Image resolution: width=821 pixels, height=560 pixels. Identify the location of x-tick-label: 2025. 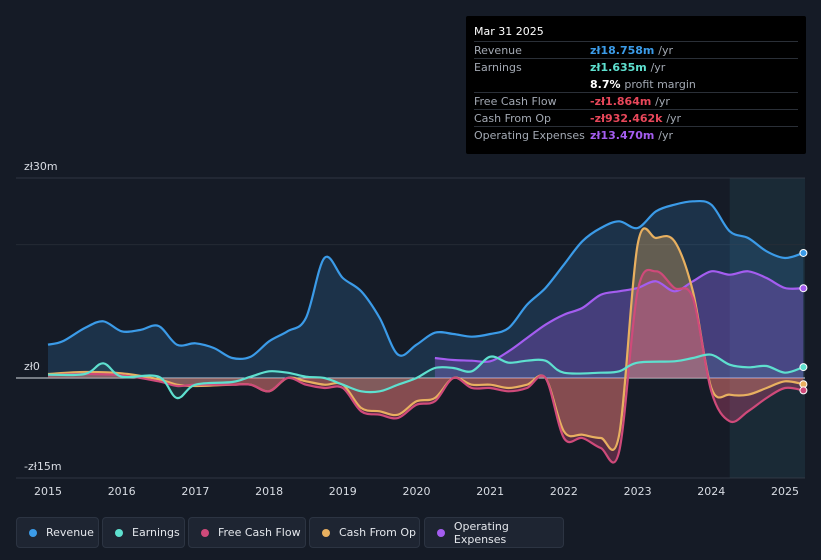
(785, 491).